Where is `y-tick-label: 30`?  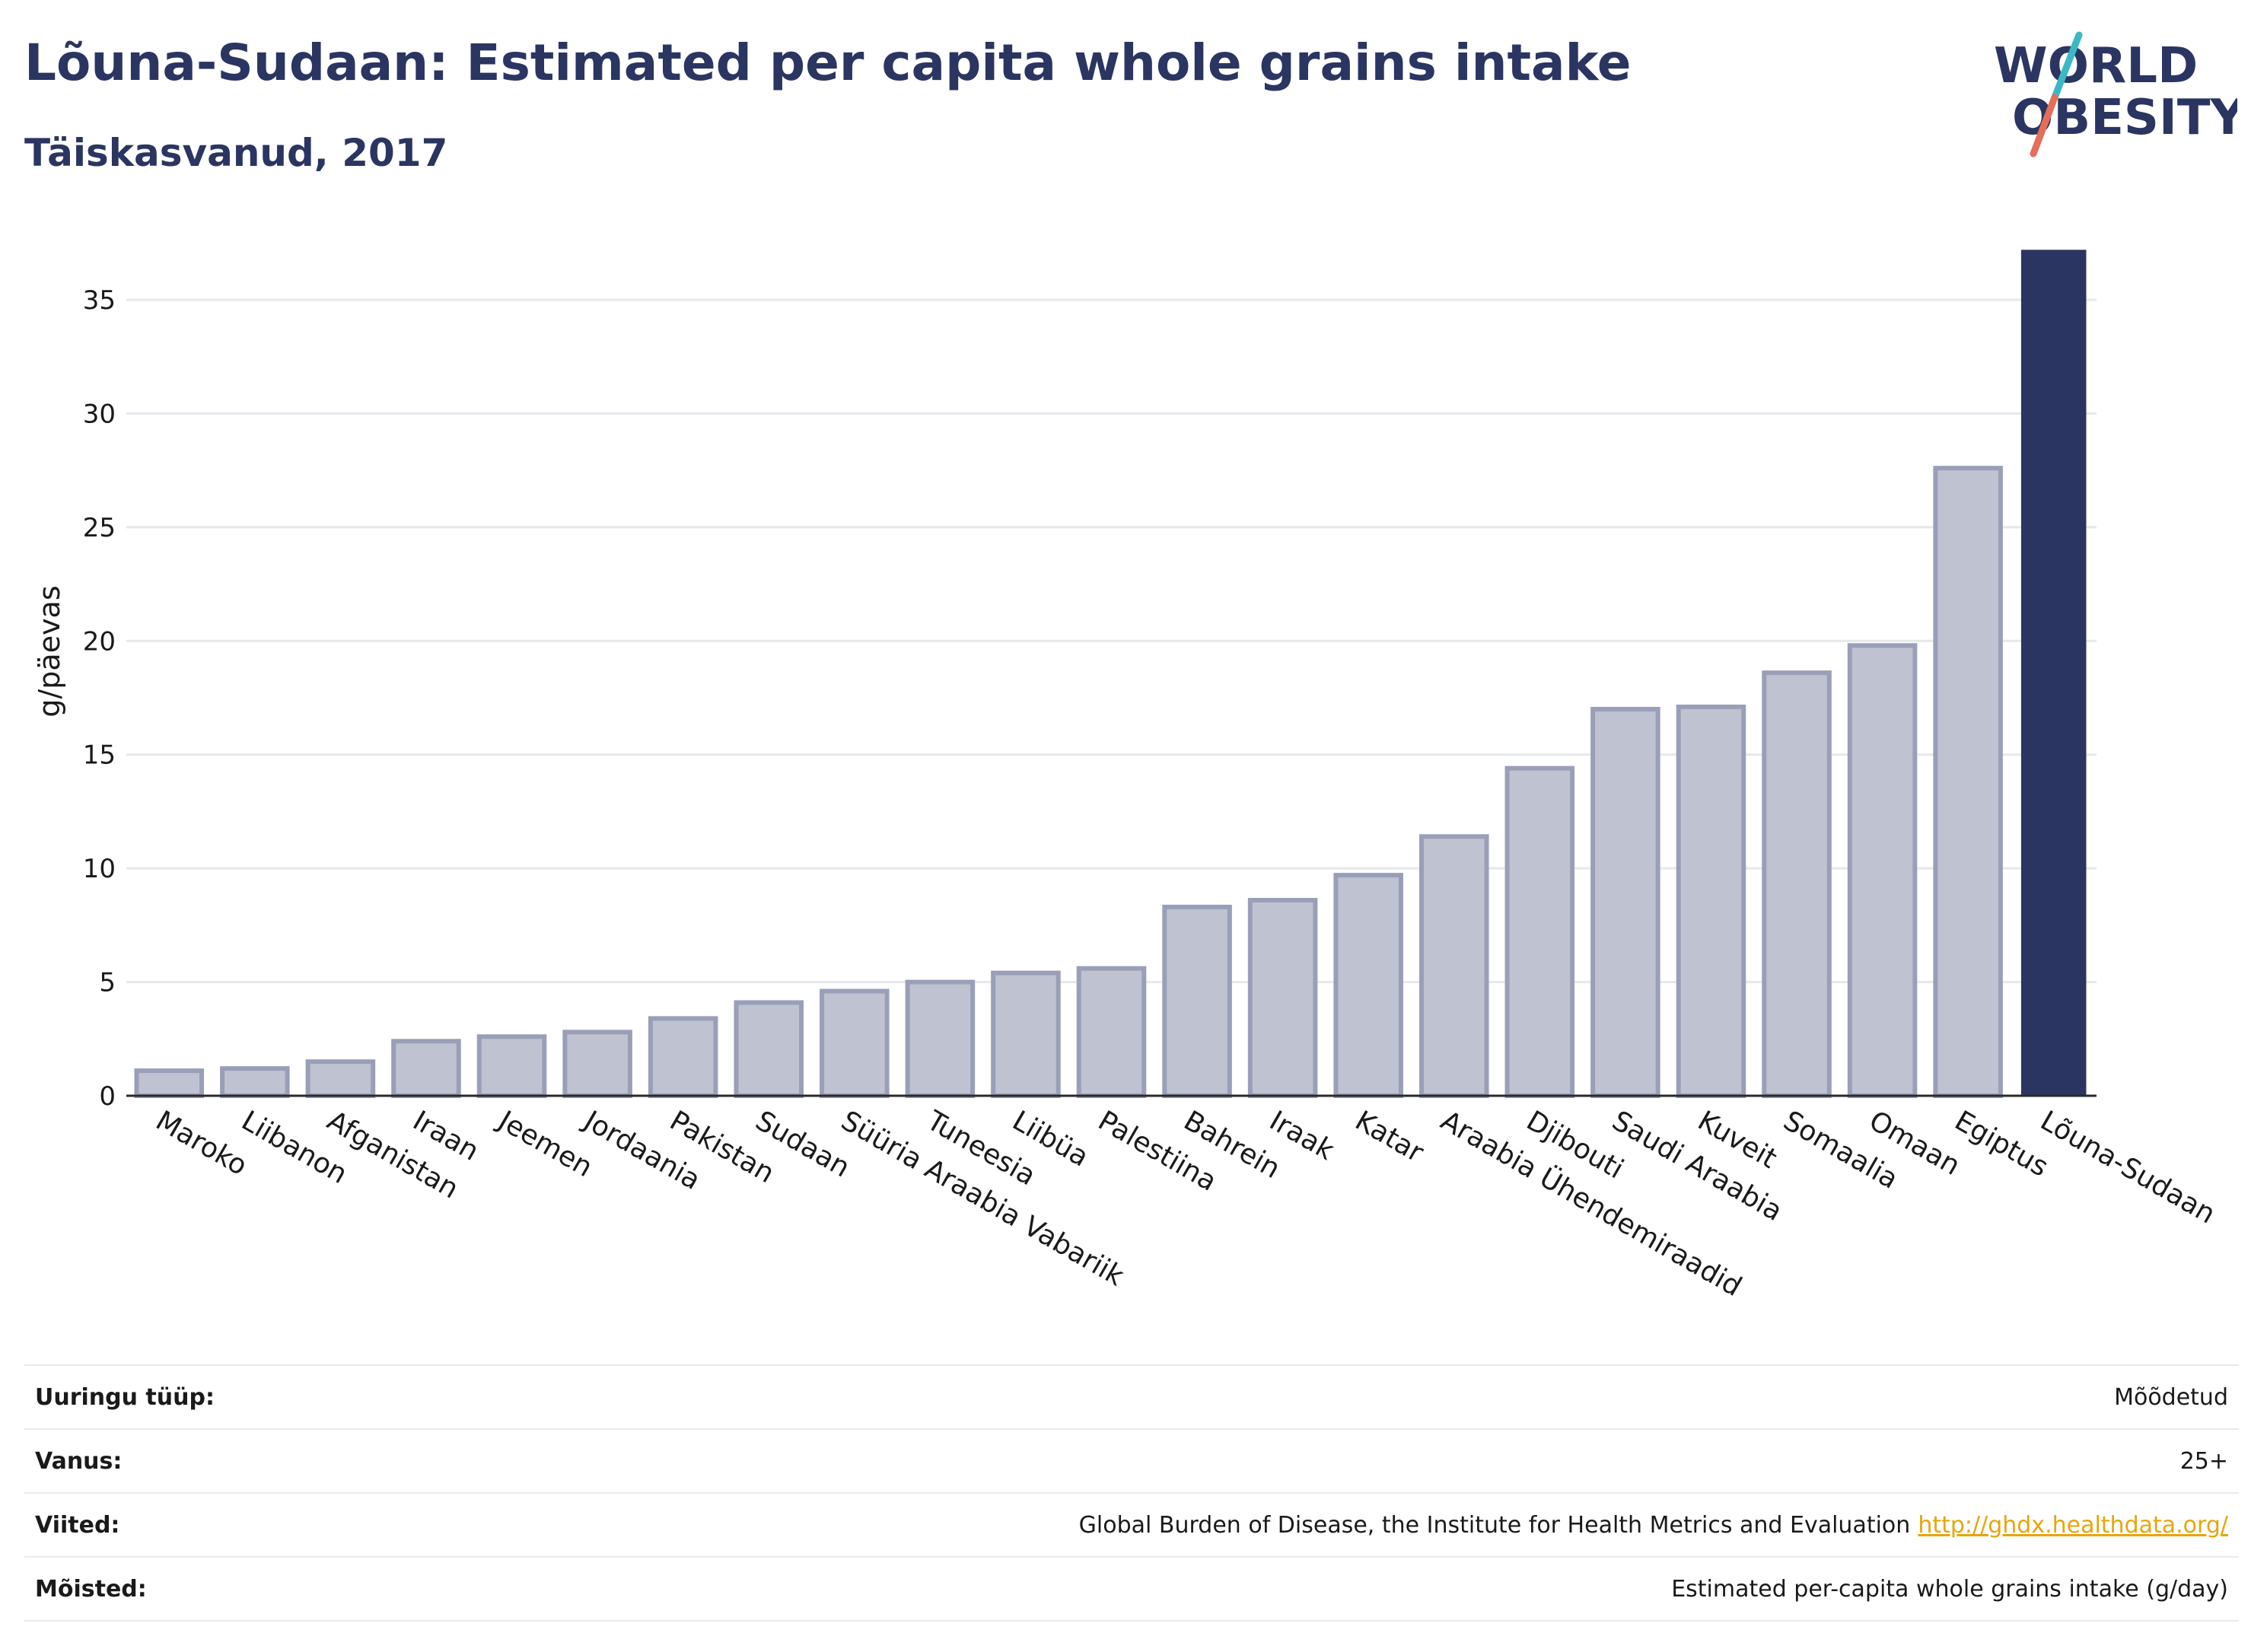 y-tick-label: 30 is located at coordinates (99, 414).